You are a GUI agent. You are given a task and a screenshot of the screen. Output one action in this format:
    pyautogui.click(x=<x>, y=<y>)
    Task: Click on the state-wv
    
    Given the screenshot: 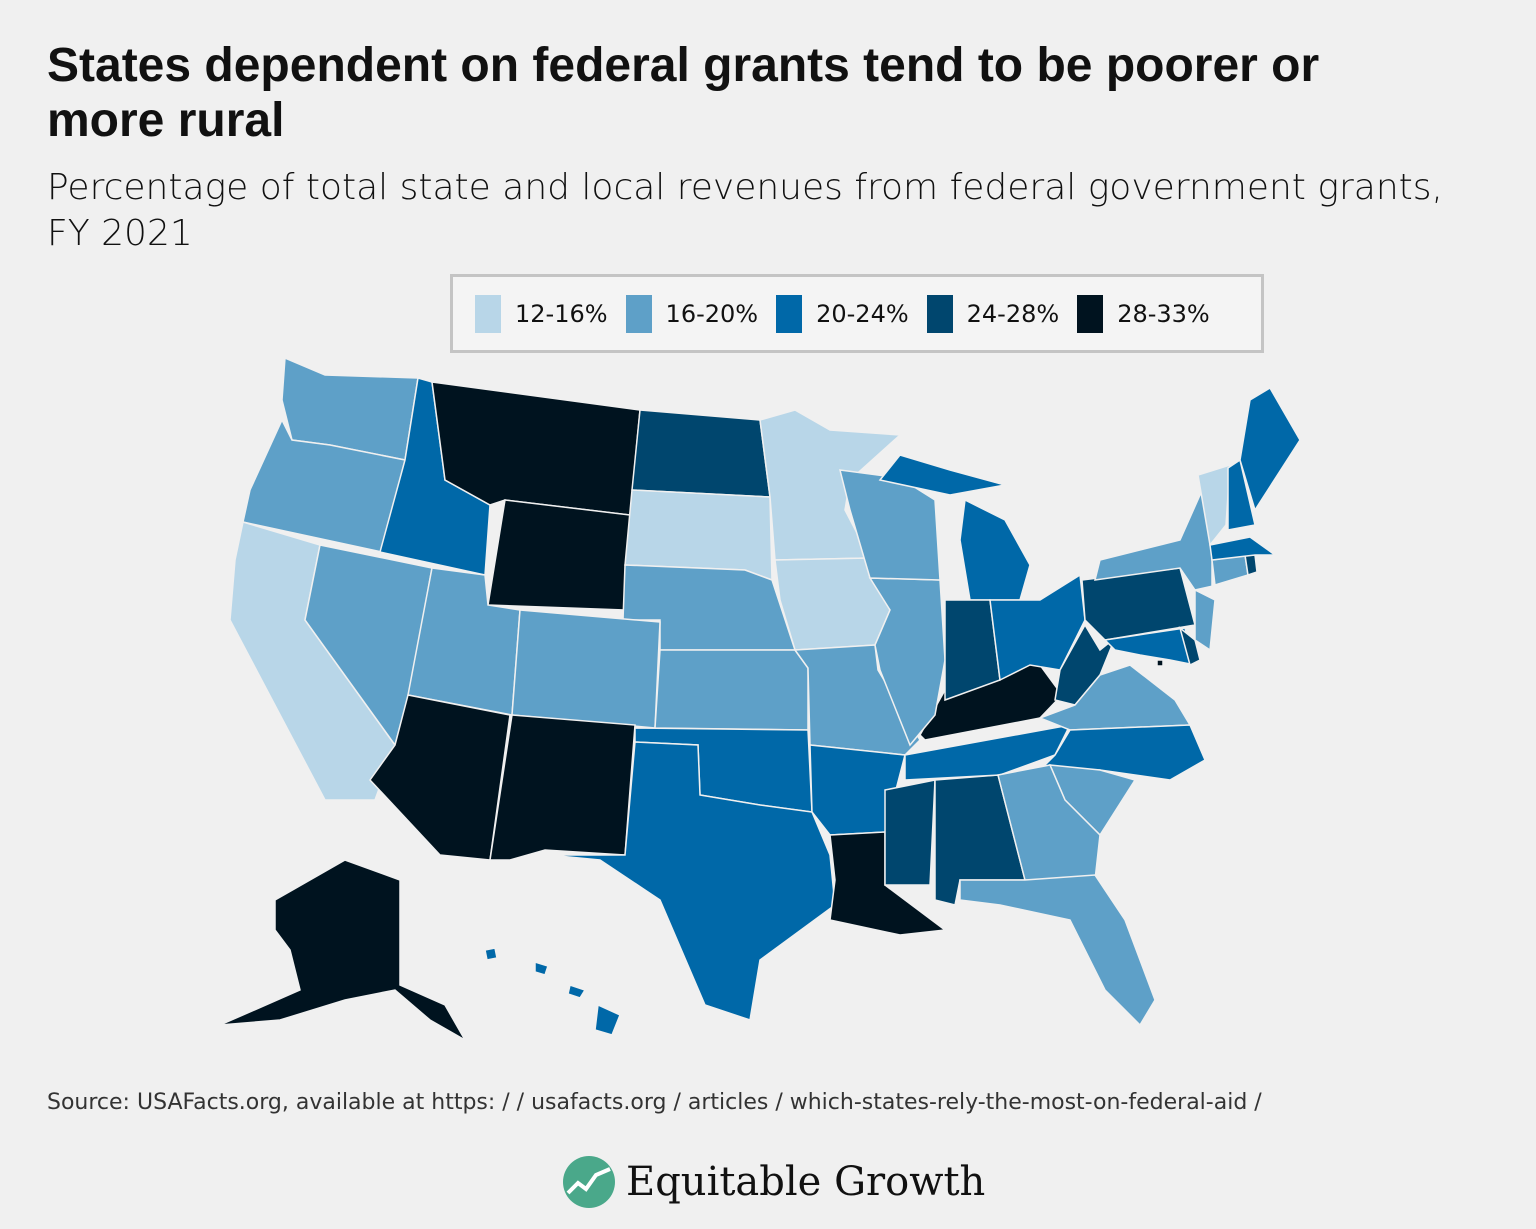 What is the action you would take?
    pyautogui.click(x=1085, y=664)
    